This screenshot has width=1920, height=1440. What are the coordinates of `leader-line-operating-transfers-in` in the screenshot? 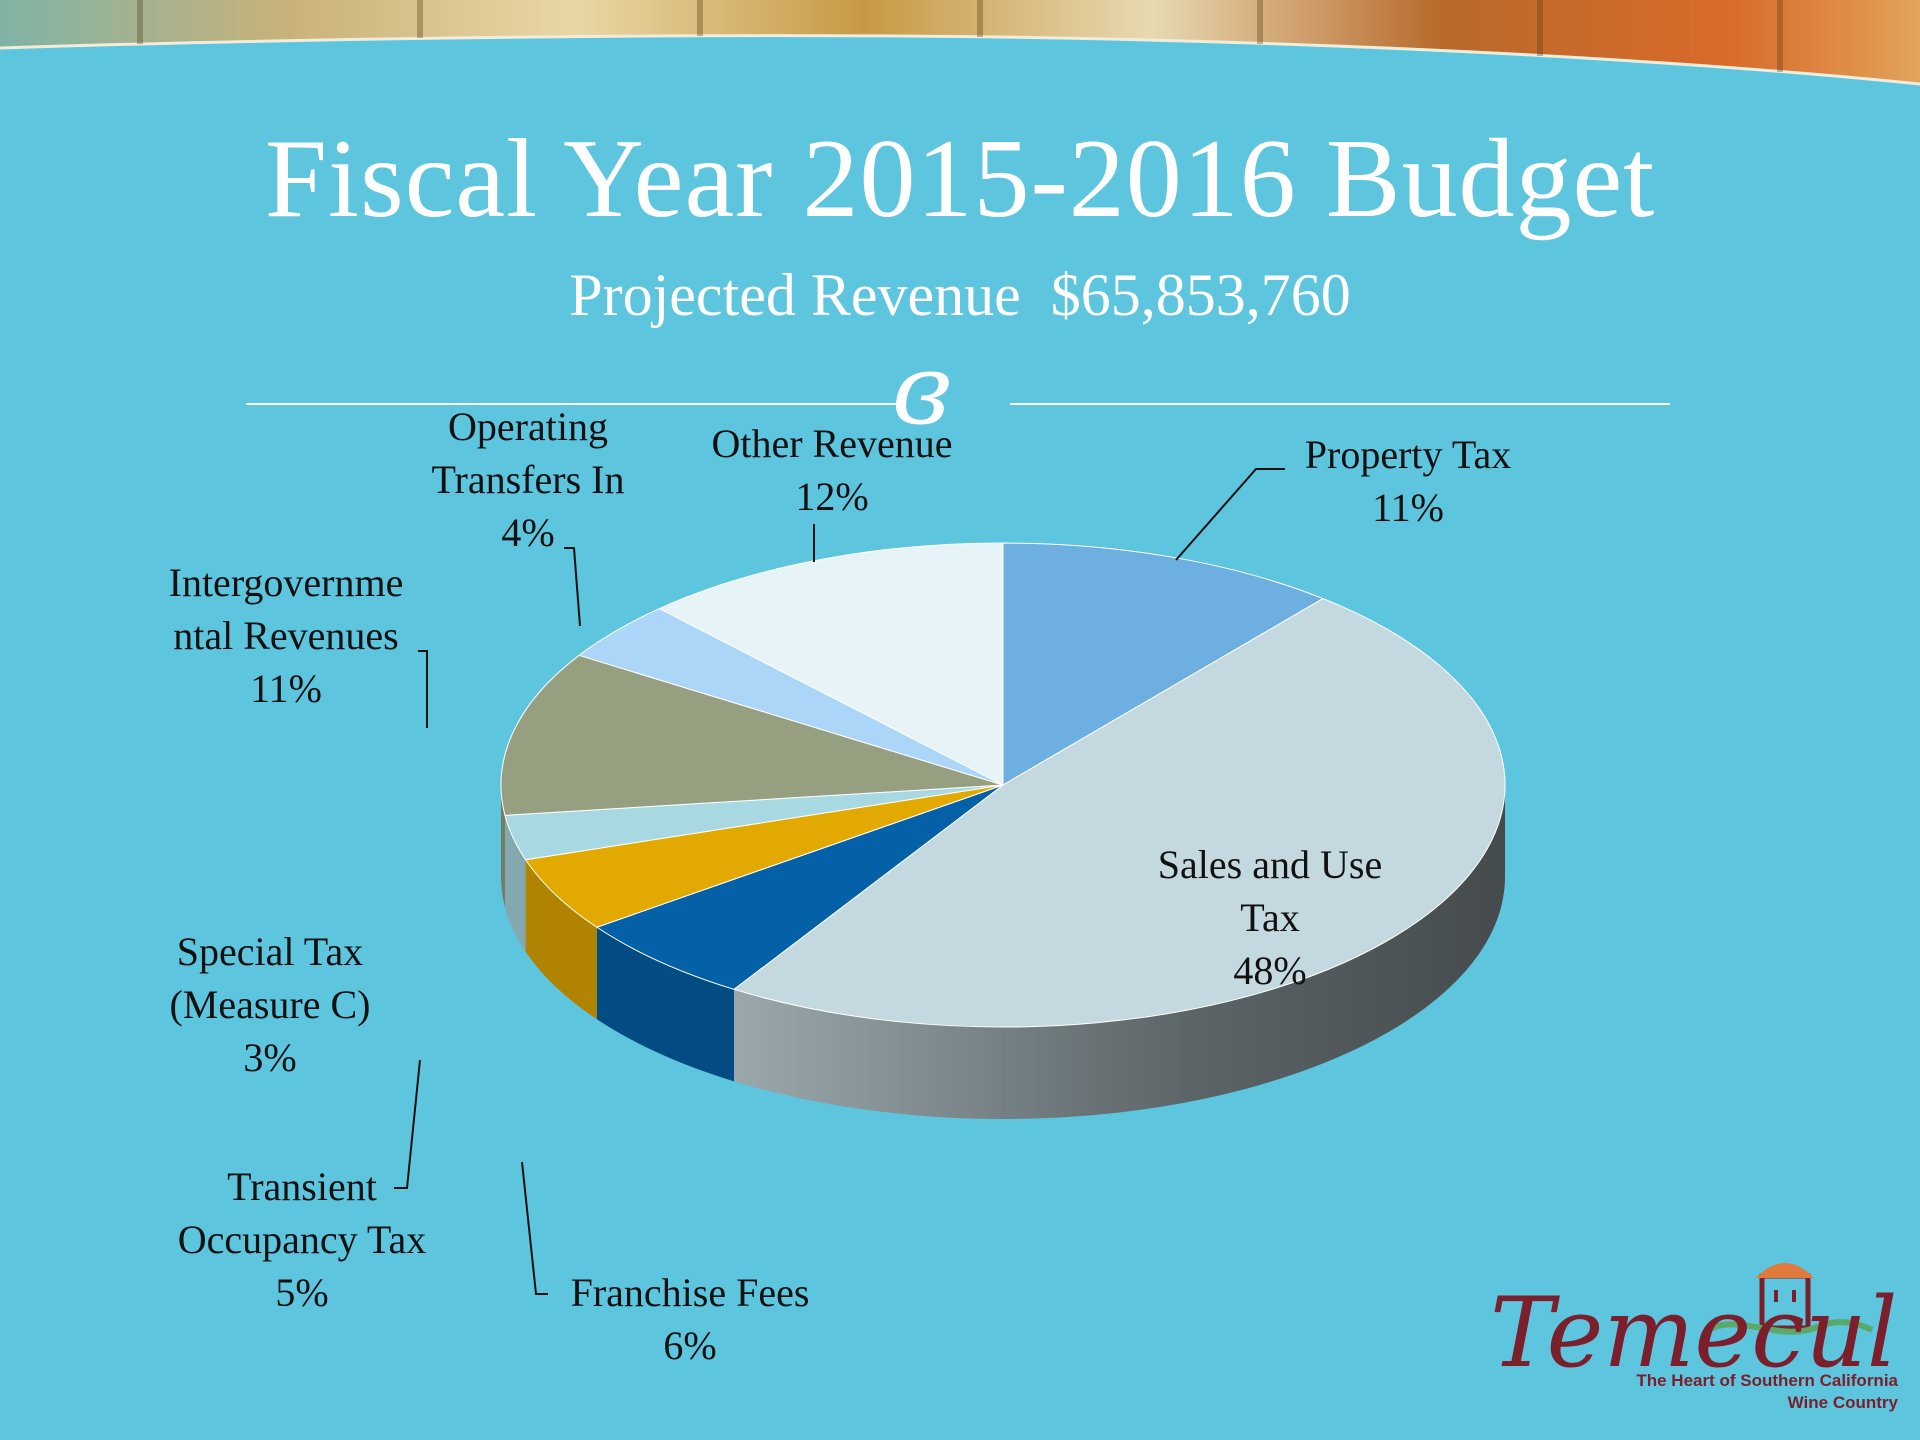 It's located at (572, 587).